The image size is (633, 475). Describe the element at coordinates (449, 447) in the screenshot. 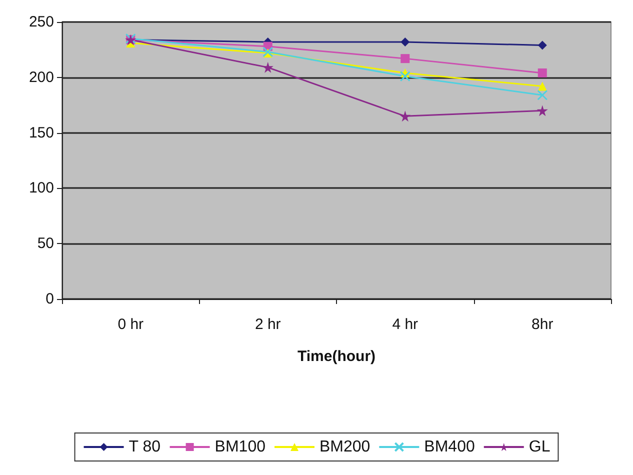

I see `legend-label: BM400` at that location.